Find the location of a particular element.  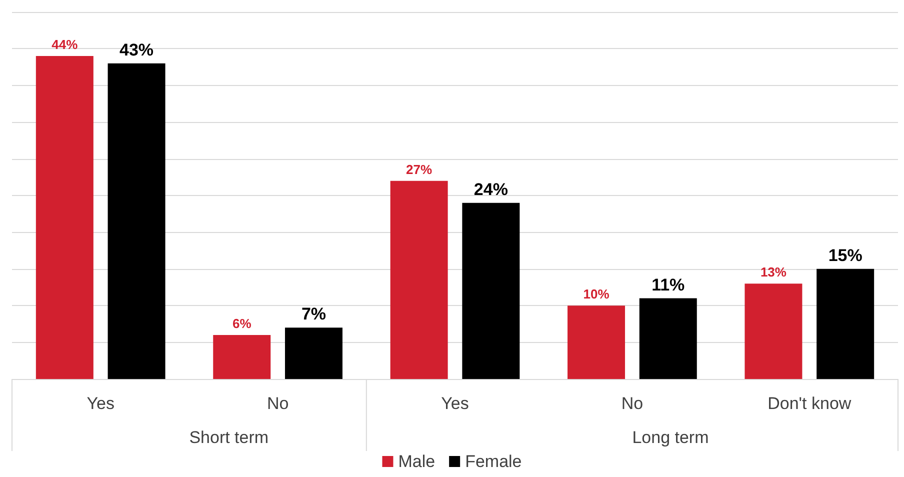

legend-label: Male is located at coordinates (417, 461).